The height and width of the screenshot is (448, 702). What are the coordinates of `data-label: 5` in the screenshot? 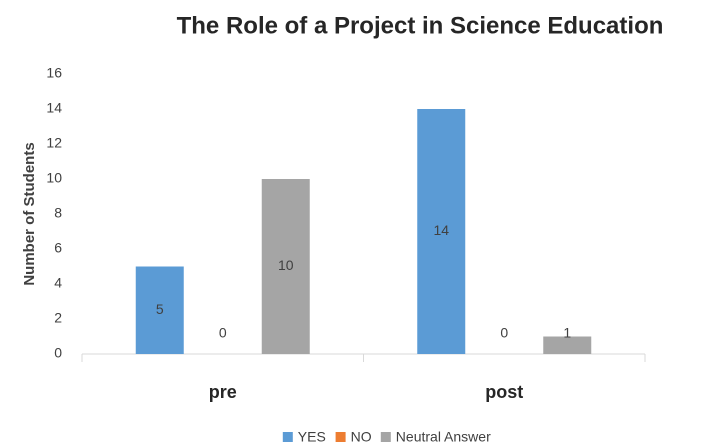 It's located at (160, 309).